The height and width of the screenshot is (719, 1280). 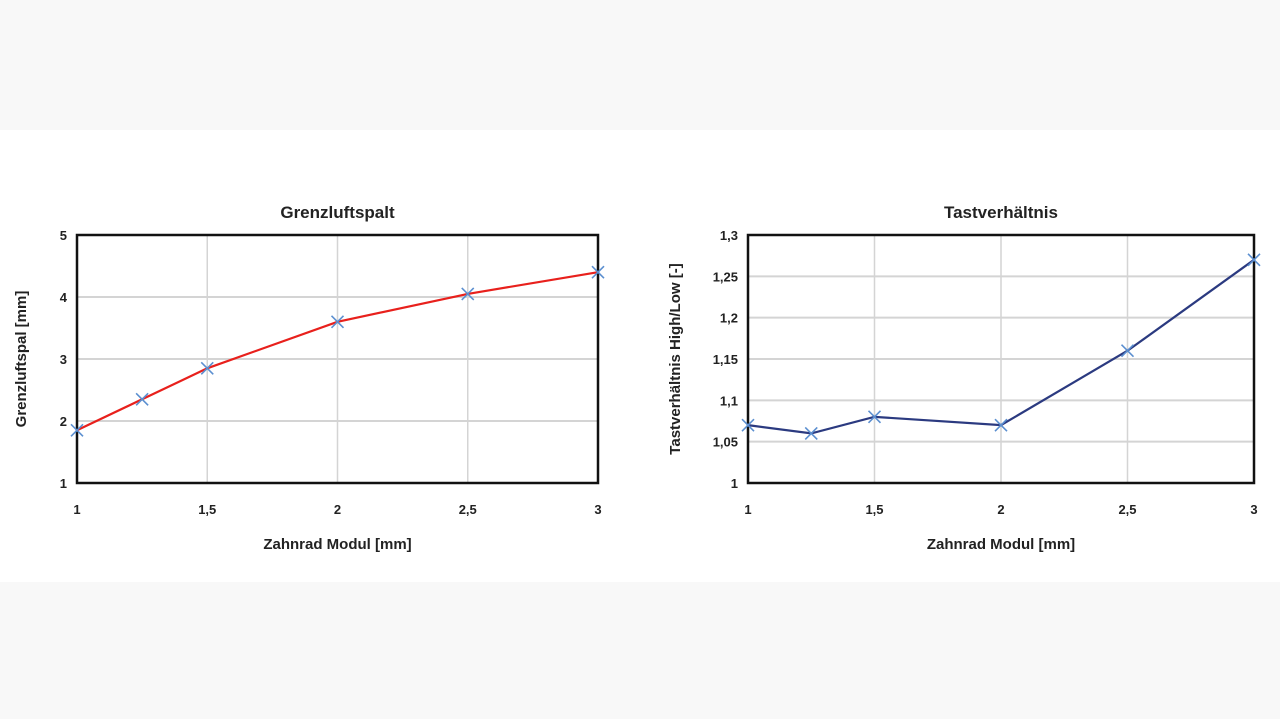 What do you see at coordinates (63, 421) in the screenshot?
I see `y-tick-label: 2` at bounding box center [63, 421].